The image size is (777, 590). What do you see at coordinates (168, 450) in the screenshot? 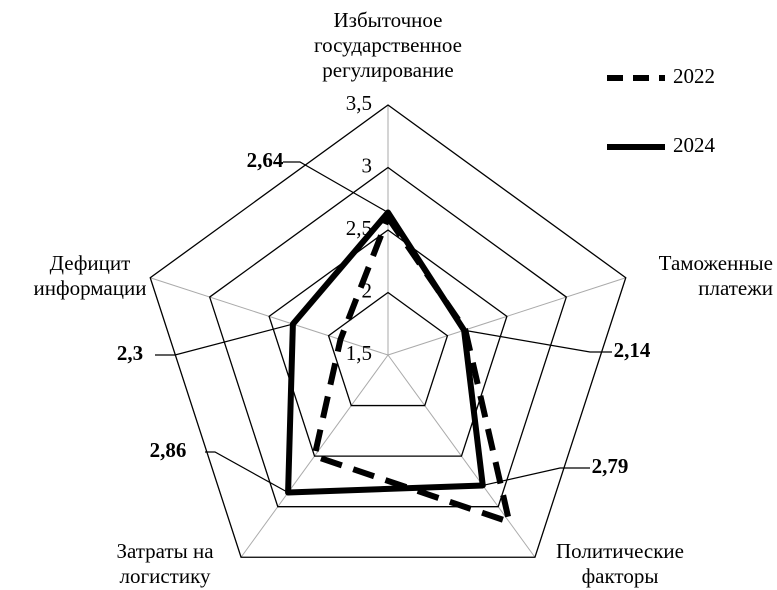
I see `data-label: 2,86` at bounding box center [168, 450].